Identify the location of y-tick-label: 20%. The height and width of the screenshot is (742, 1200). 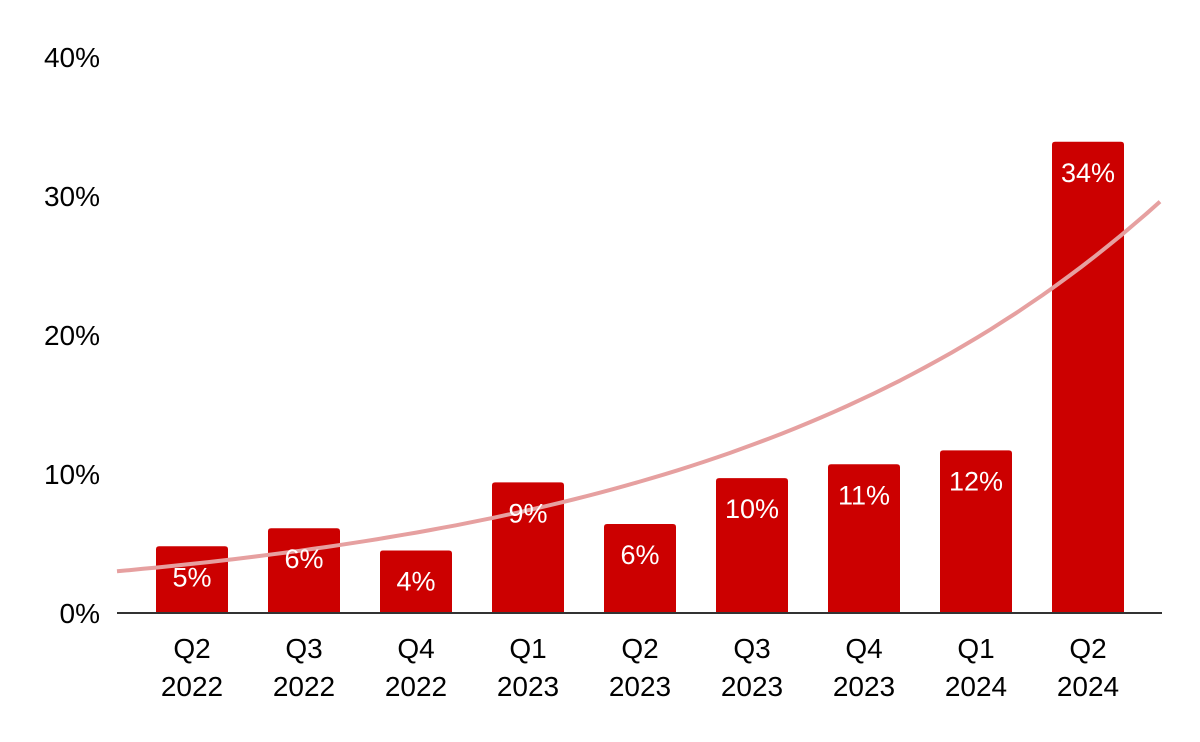
(72, 335).